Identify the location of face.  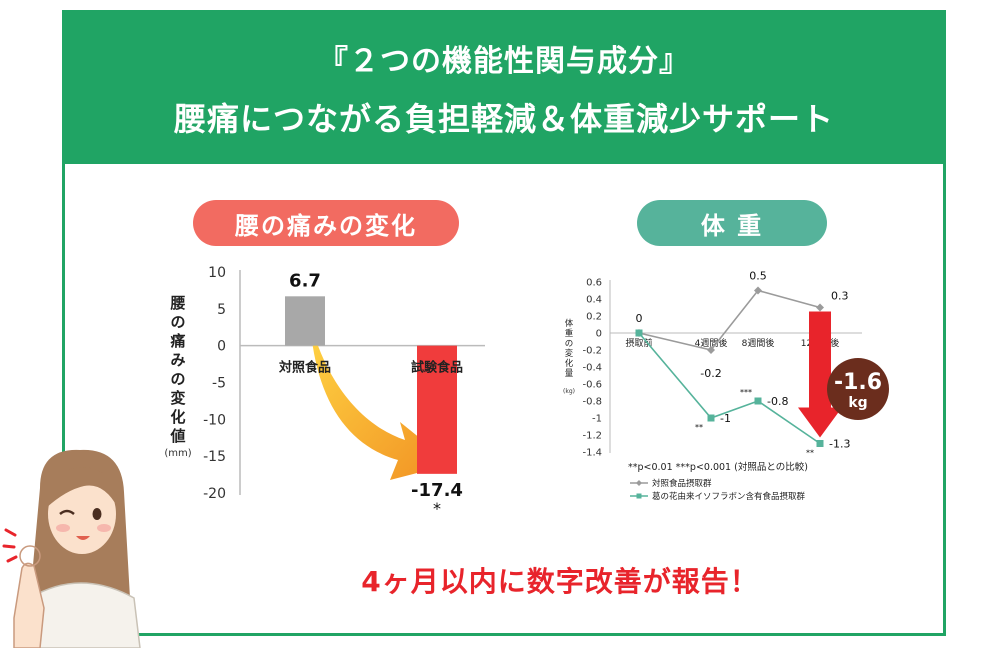
(82, 514).